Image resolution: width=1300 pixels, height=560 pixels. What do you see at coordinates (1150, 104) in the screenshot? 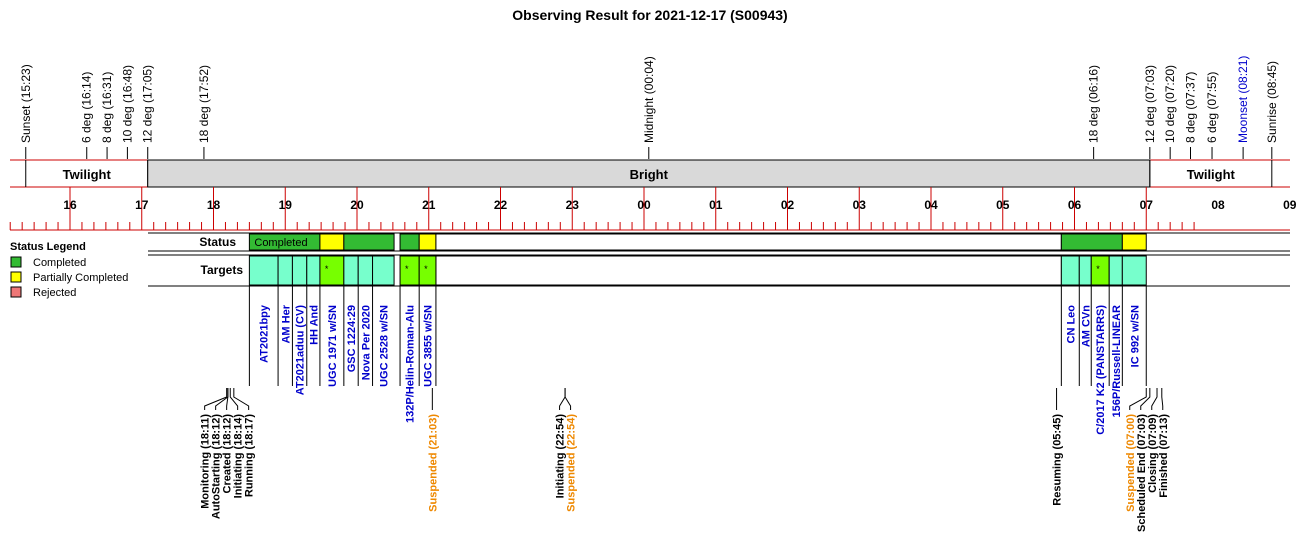
I see `event-label: 12 deg (07:03)` at bounding box center [1150, 104].